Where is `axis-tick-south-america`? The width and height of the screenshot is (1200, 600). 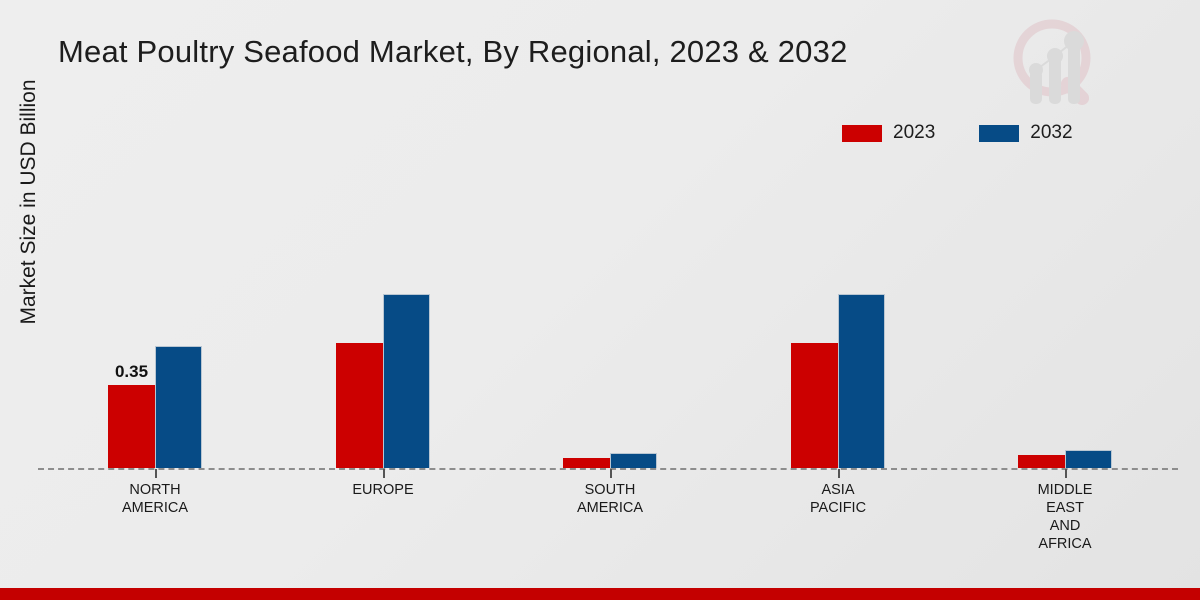 axis-tick-south-america is located at coordinates (611, 473).